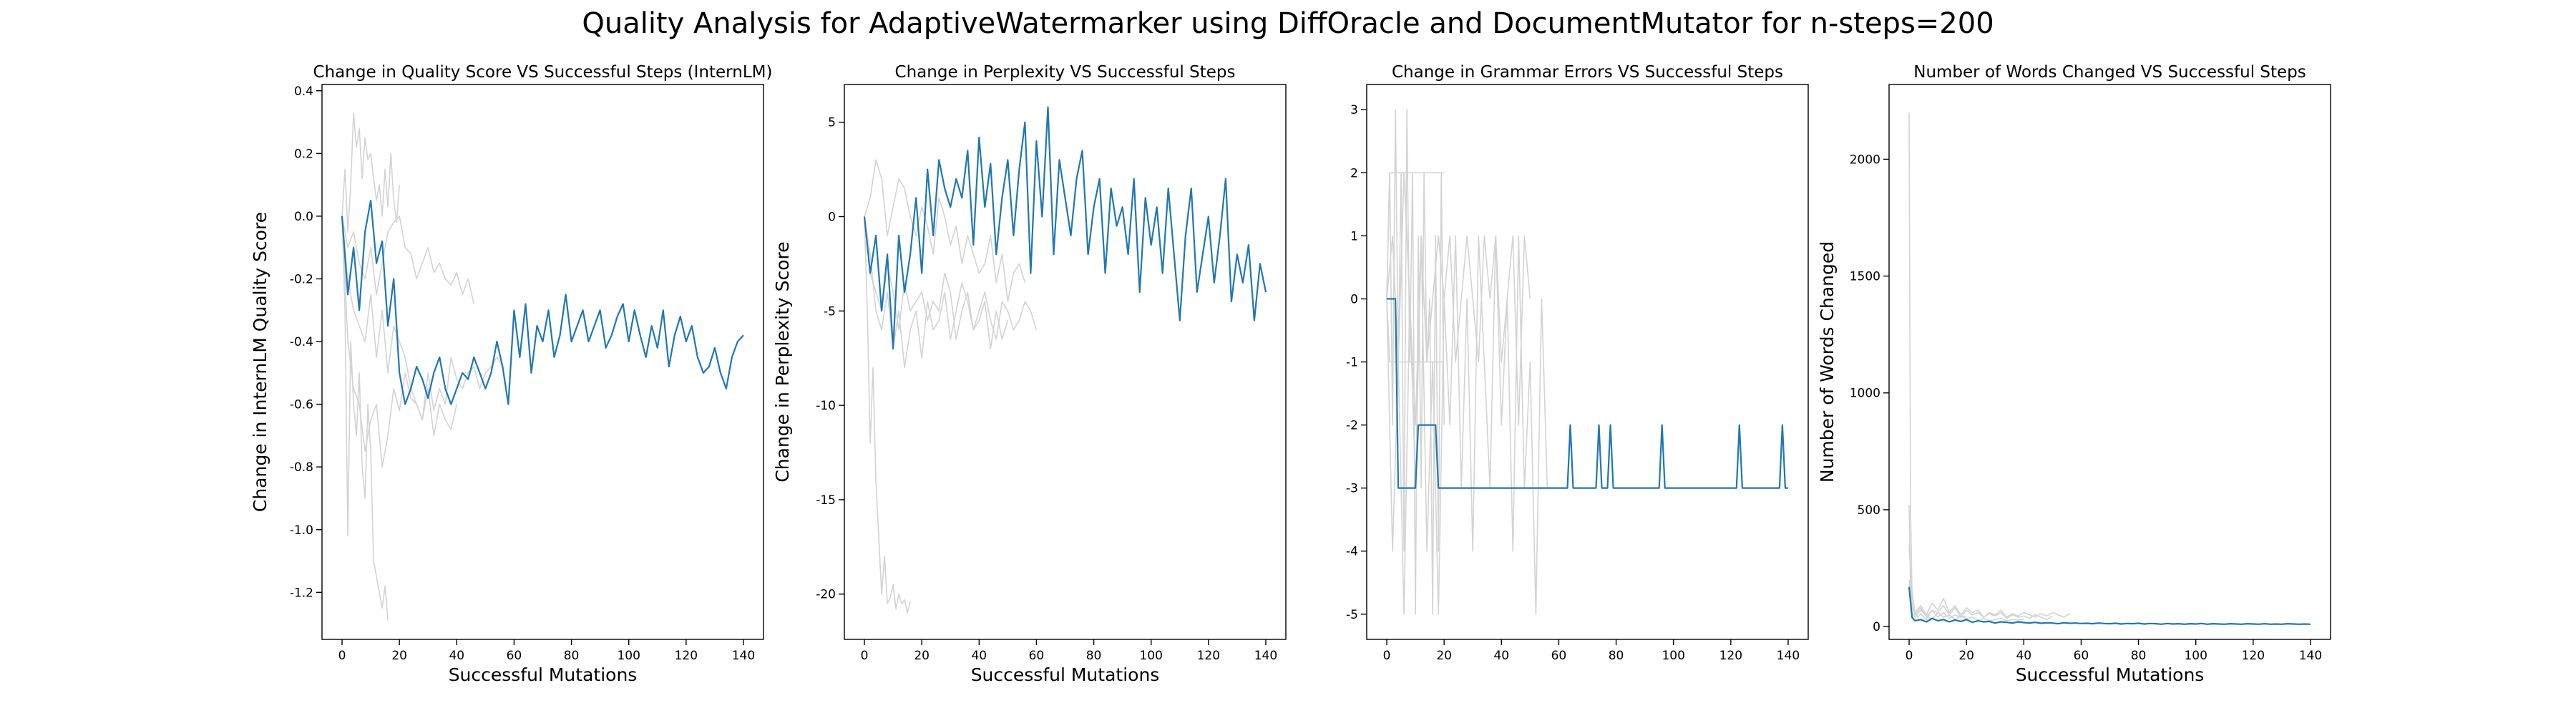  Describe the element at coordinates (303, 154) in the screenshot. I see `y-tick-label: 0.2` at that location.